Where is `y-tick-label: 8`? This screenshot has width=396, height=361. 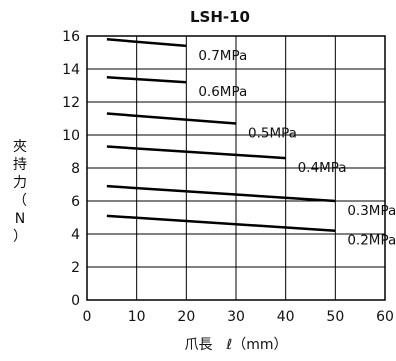
y-tick-label: 8 is located at coordinates (75, 169).